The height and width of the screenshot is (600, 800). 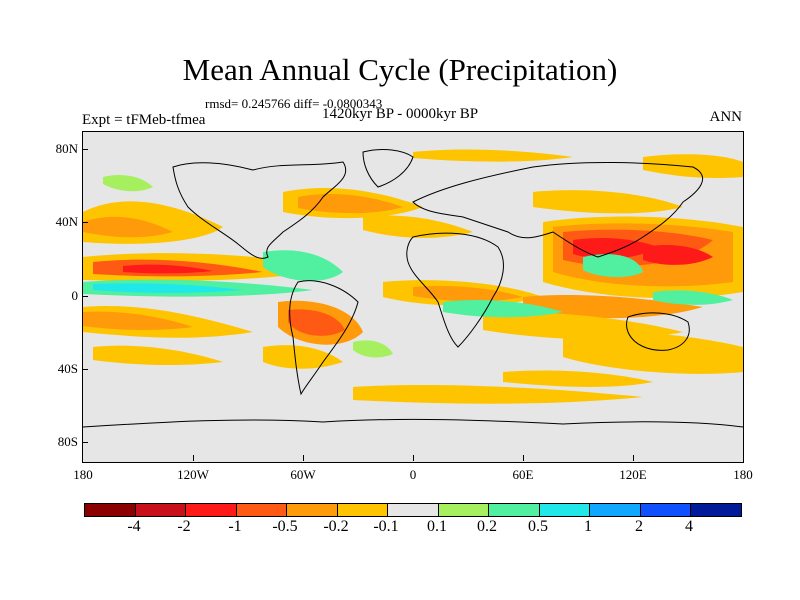 I want to click on australia-coast, so click(x=658, y=331).